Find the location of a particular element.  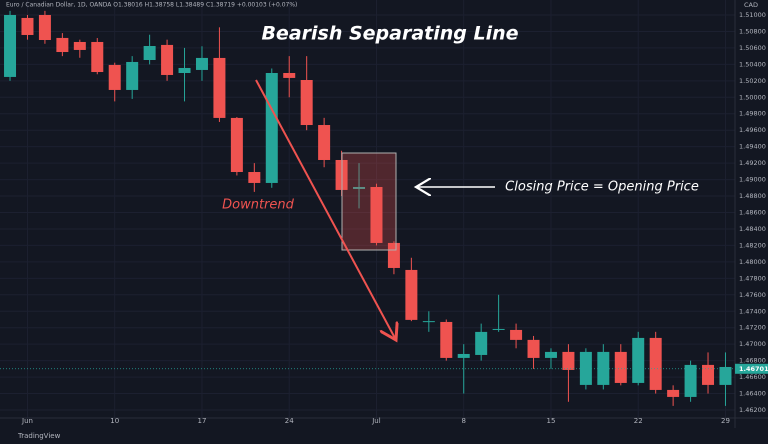

x-tick-label: 10 is located at coordinates (114, 421).